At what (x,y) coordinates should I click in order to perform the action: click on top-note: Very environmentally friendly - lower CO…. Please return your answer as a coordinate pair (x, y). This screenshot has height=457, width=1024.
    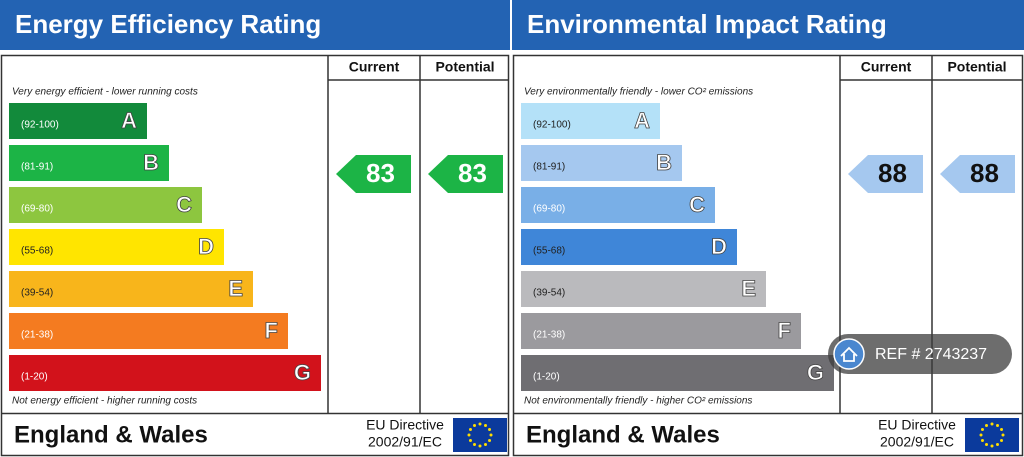
    Looking at the image, I should click on (638, 92).